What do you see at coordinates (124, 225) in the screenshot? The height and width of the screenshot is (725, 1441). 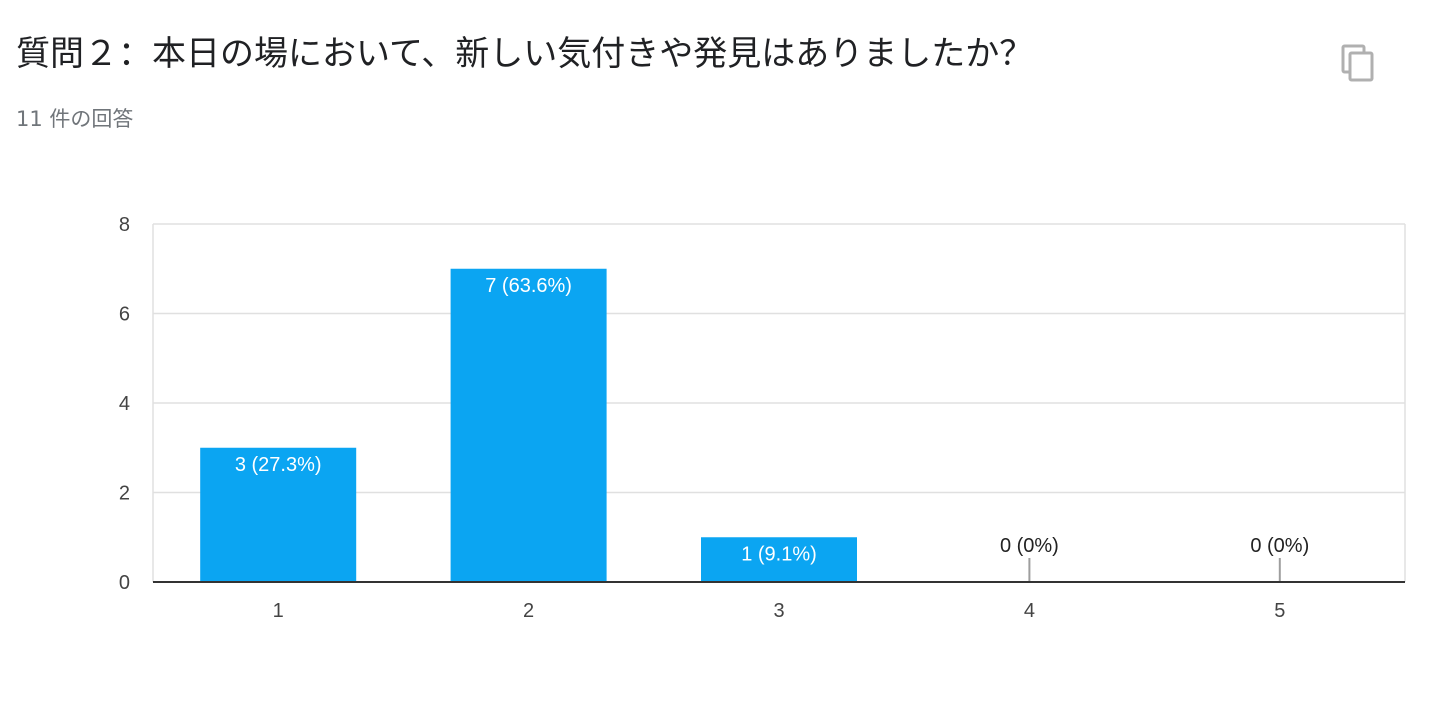 I see `y-tick-label: 8` at bounding box center [124, 225].